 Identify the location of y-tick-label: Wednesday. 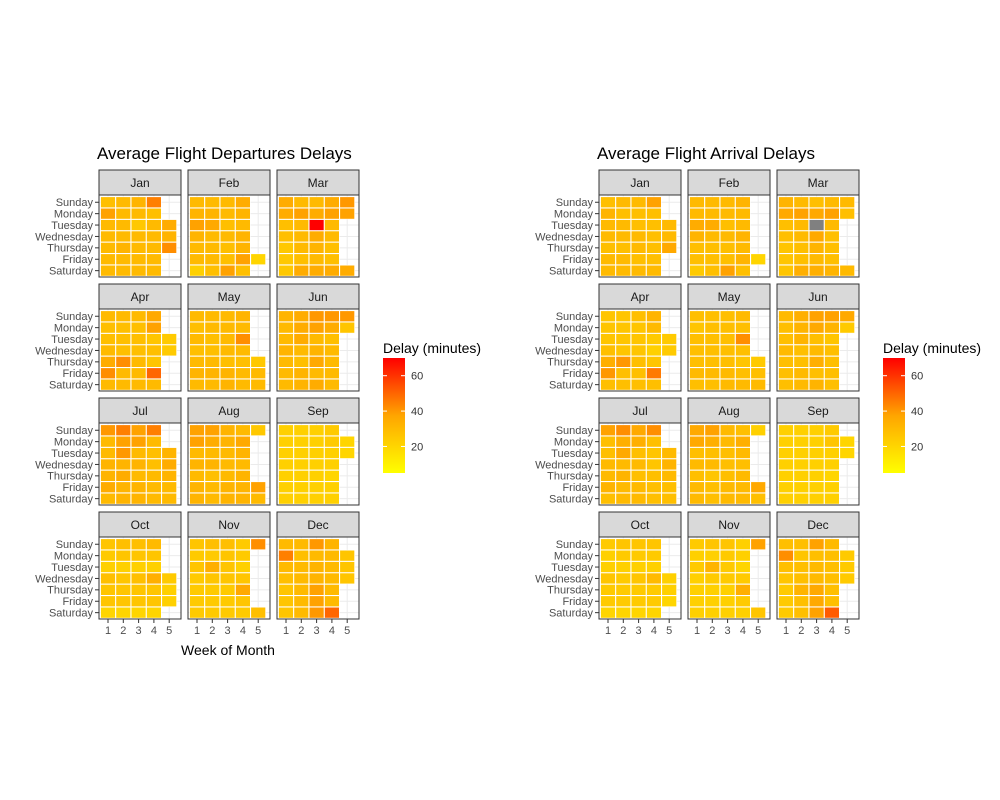
(564, 465).